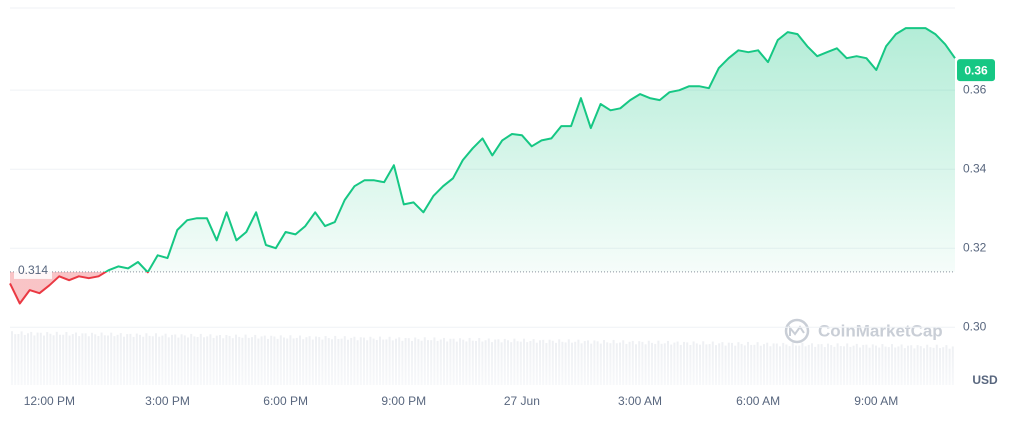 This screenshot has height=431, width=1014. Describe the element at coordinates (985, 380) in the screenshot. I see `y-unit: USD` at that location.